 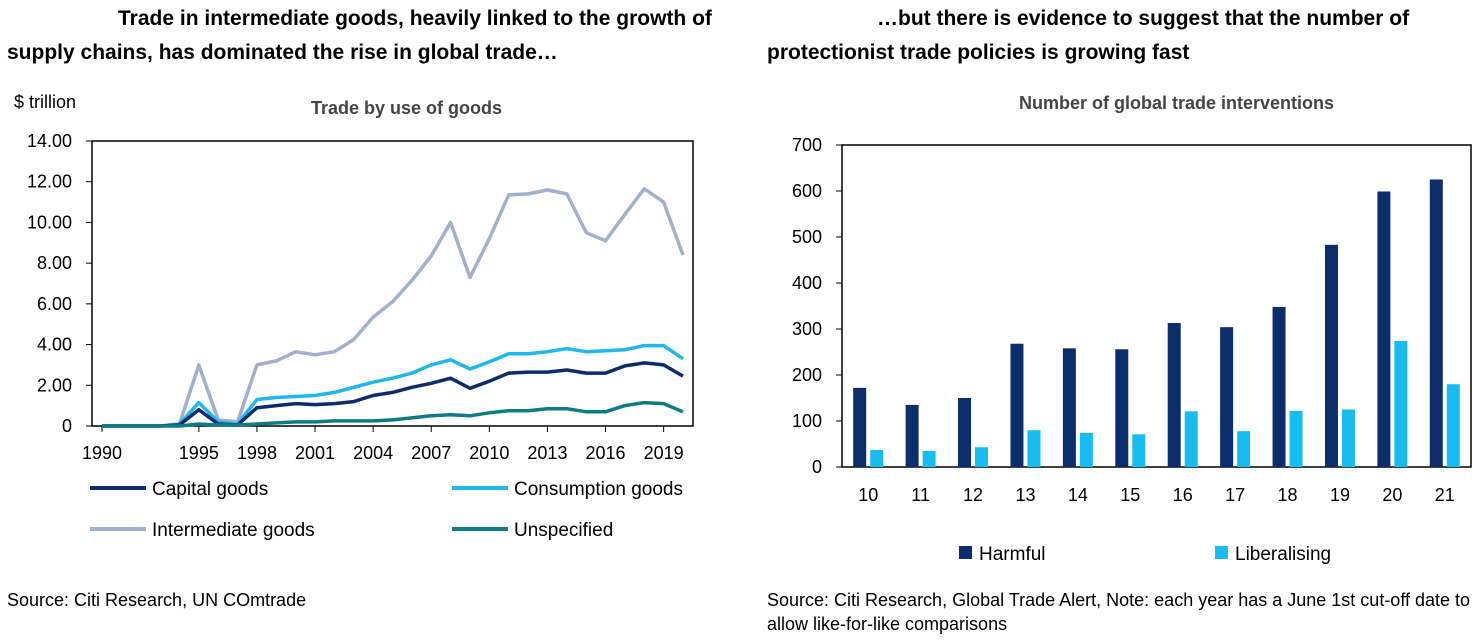 What do you see at coordinates (1445, 495) in the screenshot?
I see `bar-x-tick-label: 21` at bounding box center [1445, 495].